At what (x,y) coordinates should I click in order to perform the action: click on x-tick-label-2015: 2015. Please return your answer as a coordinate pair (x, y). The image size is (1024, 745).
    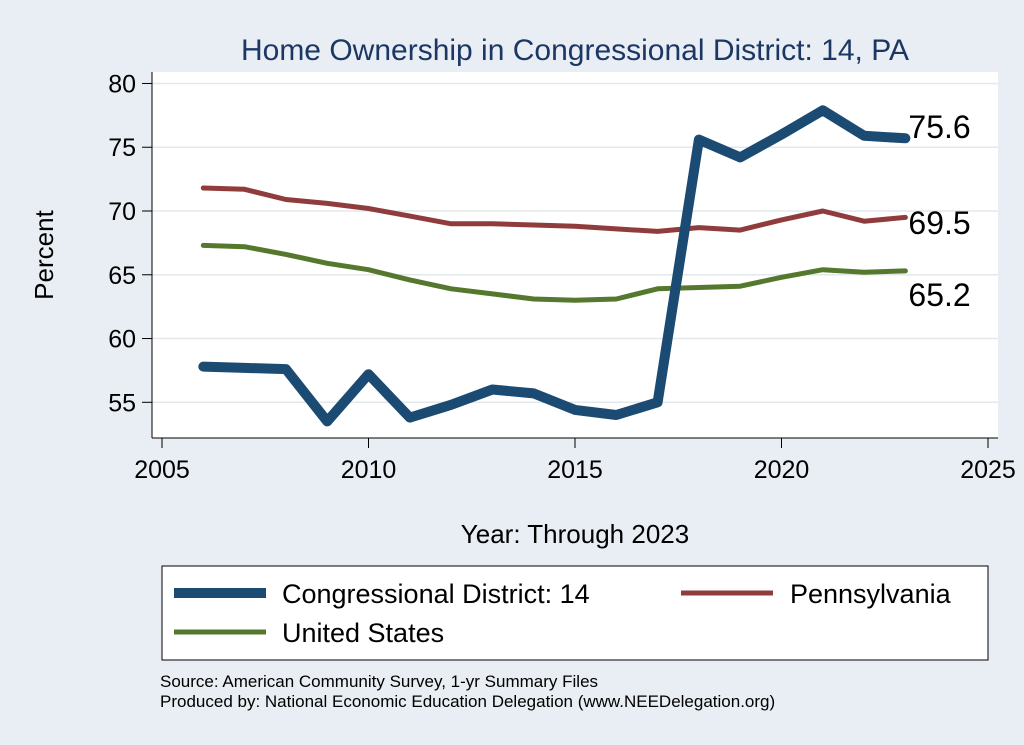
    Looking at the image, I should click on (575, 470).